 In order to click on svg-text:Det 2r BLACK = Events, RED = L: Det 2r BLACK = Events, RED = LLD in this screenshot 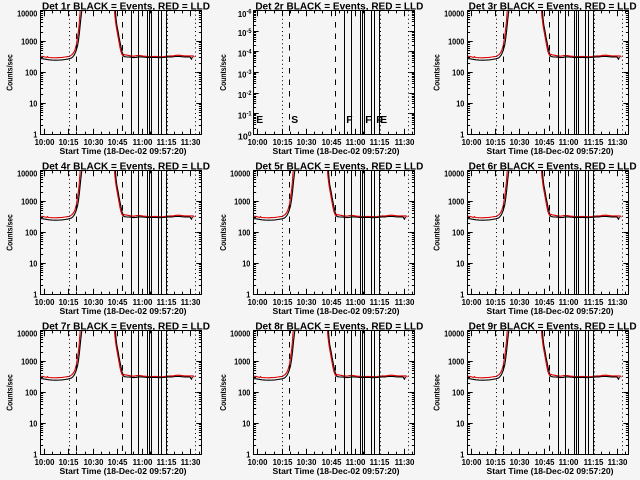, I will do `click(339, 6)`.